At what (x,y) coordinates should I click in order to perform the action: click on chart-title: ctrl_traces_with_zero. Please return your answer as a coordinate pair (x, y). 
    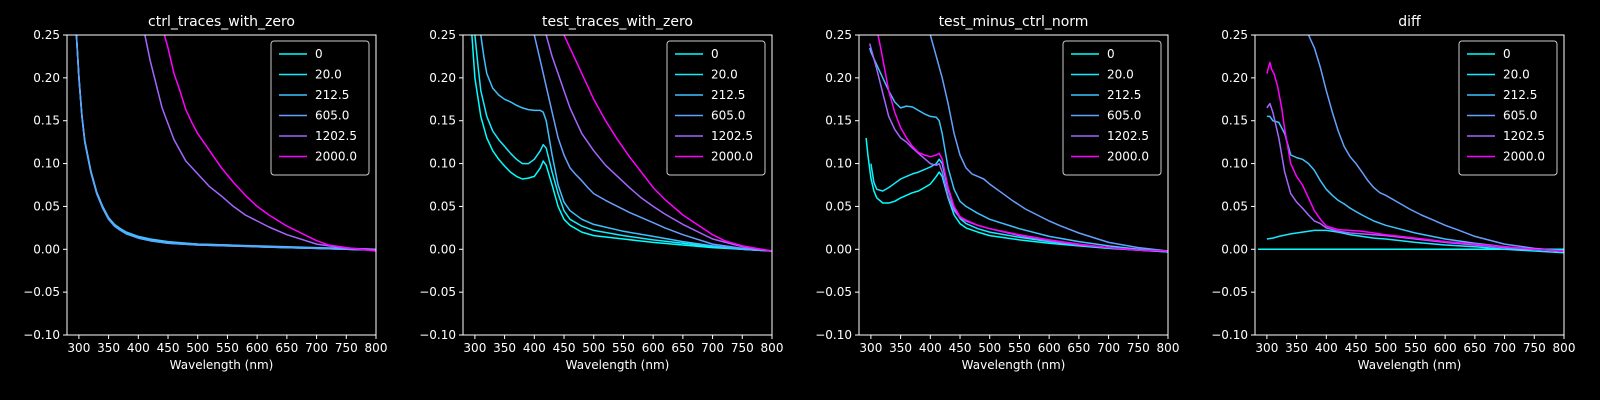
    Looking at the image, I should click on (221, 22).